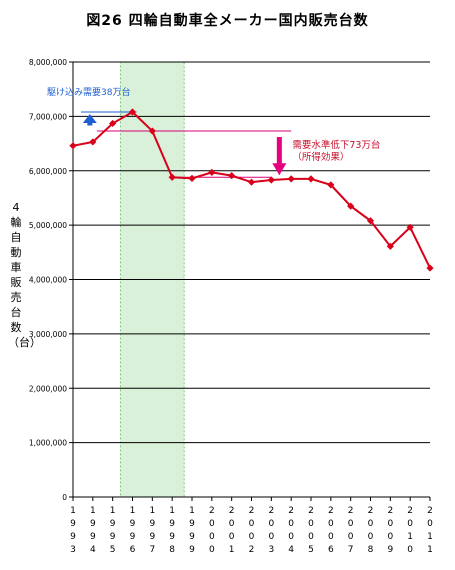 The height and width of the screenshot is (570, 455). I want to click on annotation-income-effect: （所得効果）, so click(320, 157).